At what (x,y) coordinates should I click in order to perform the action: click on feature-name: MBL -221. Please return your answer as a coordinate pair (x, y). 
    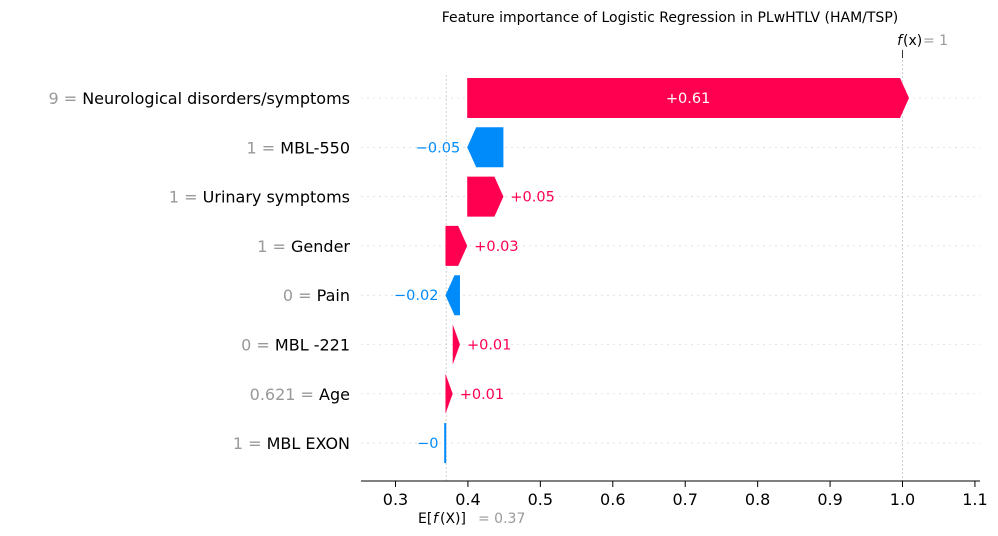
    Looking at the image, I should click on (312, 345).